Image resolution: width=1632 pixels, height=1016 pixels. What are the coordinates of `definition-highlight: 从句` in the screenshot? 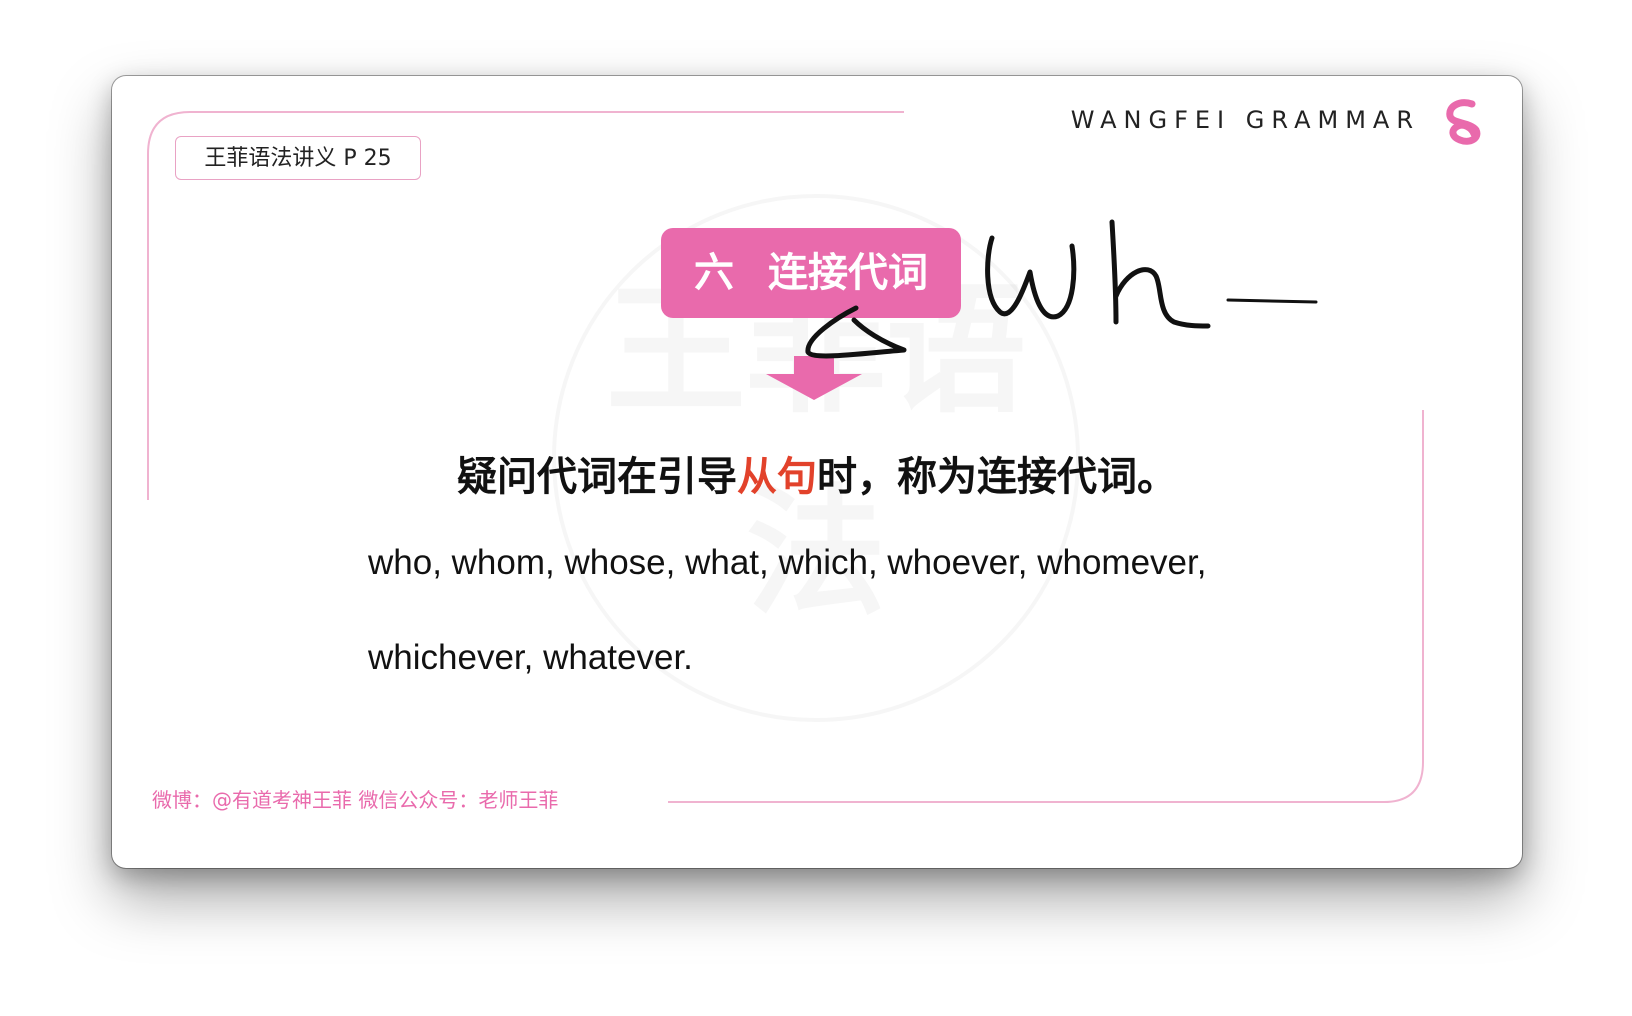 It's located at (777, 477).